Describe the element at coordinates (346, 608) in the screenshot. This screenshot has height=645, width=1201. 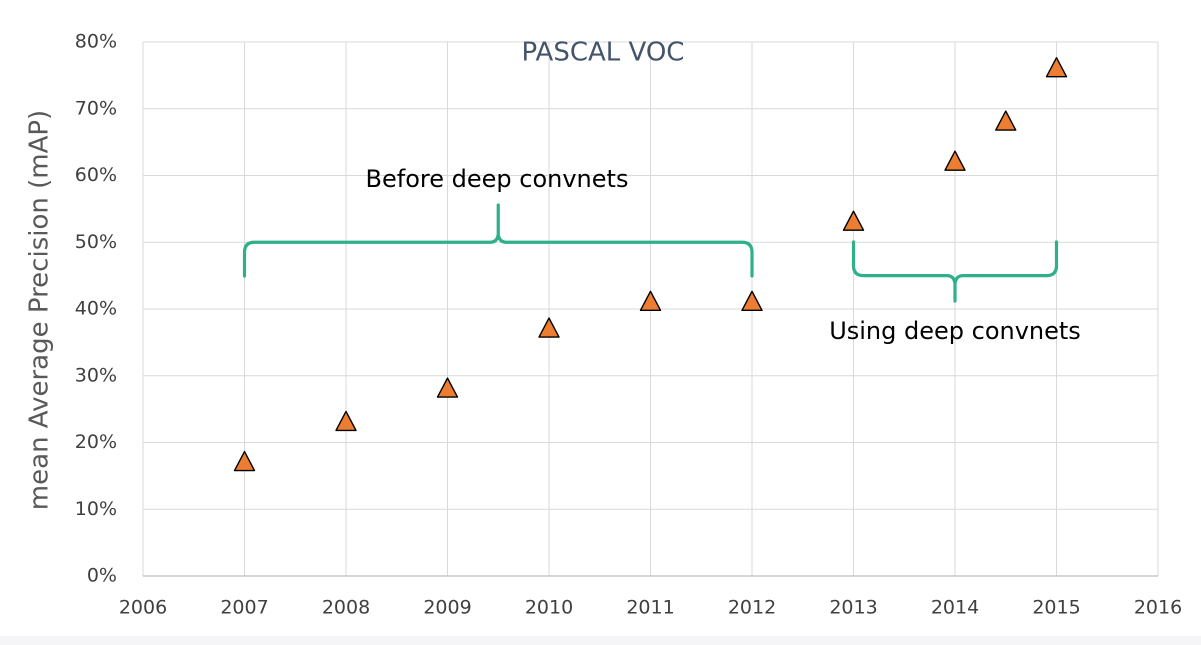
I see `x-tick-label: 2008` at that location.